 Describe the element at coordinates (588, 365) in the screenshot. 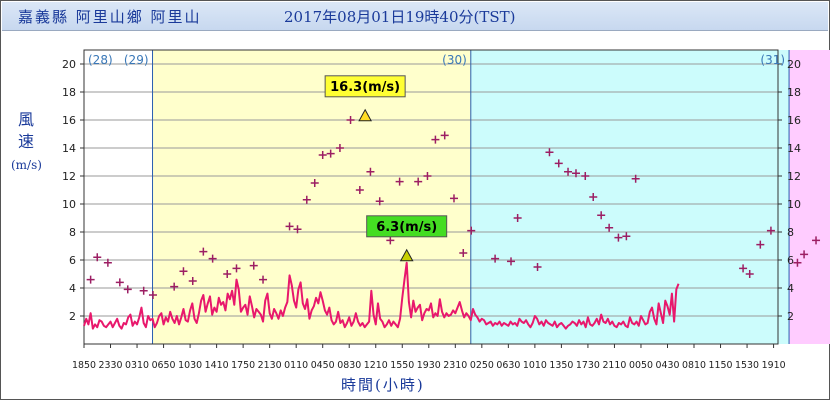

I see `x-tick-label: 1730` at that location.